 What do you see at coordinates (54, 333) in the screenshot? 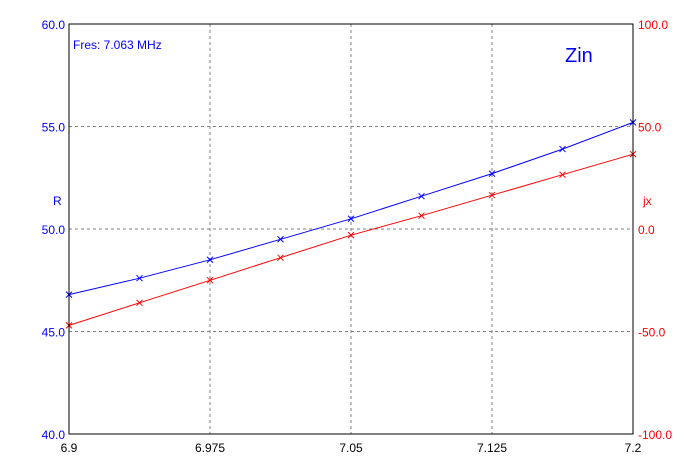
I see `left-y-tick-label: 45.0` at bounding box center [54, 333].